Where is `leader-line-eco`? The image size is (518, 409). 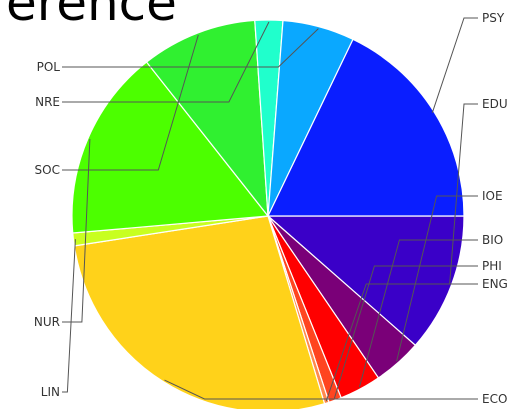
leader-line-eco is located at coordinates (321, 389).